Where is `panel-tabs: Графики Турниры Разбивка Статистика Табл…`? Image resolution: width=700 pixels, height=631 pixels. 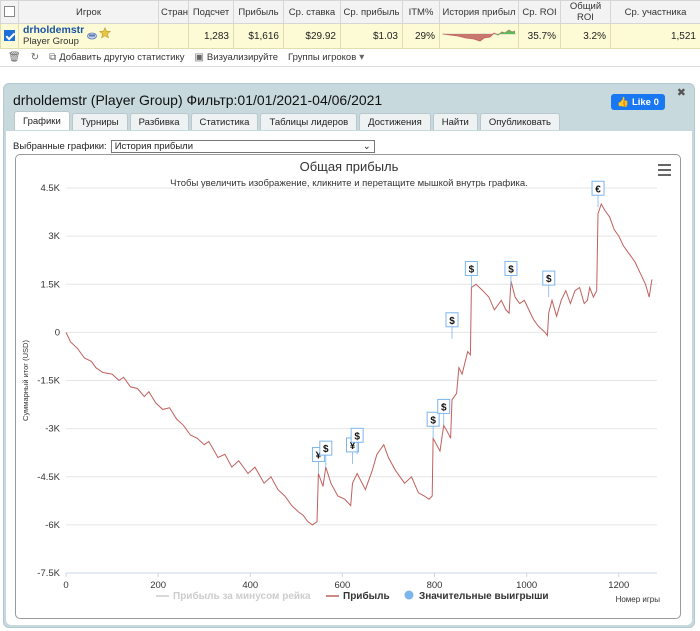
panel-tabs: Графики Турниры Разбивка Статистика Табл… is located at coordinates (287, 120).